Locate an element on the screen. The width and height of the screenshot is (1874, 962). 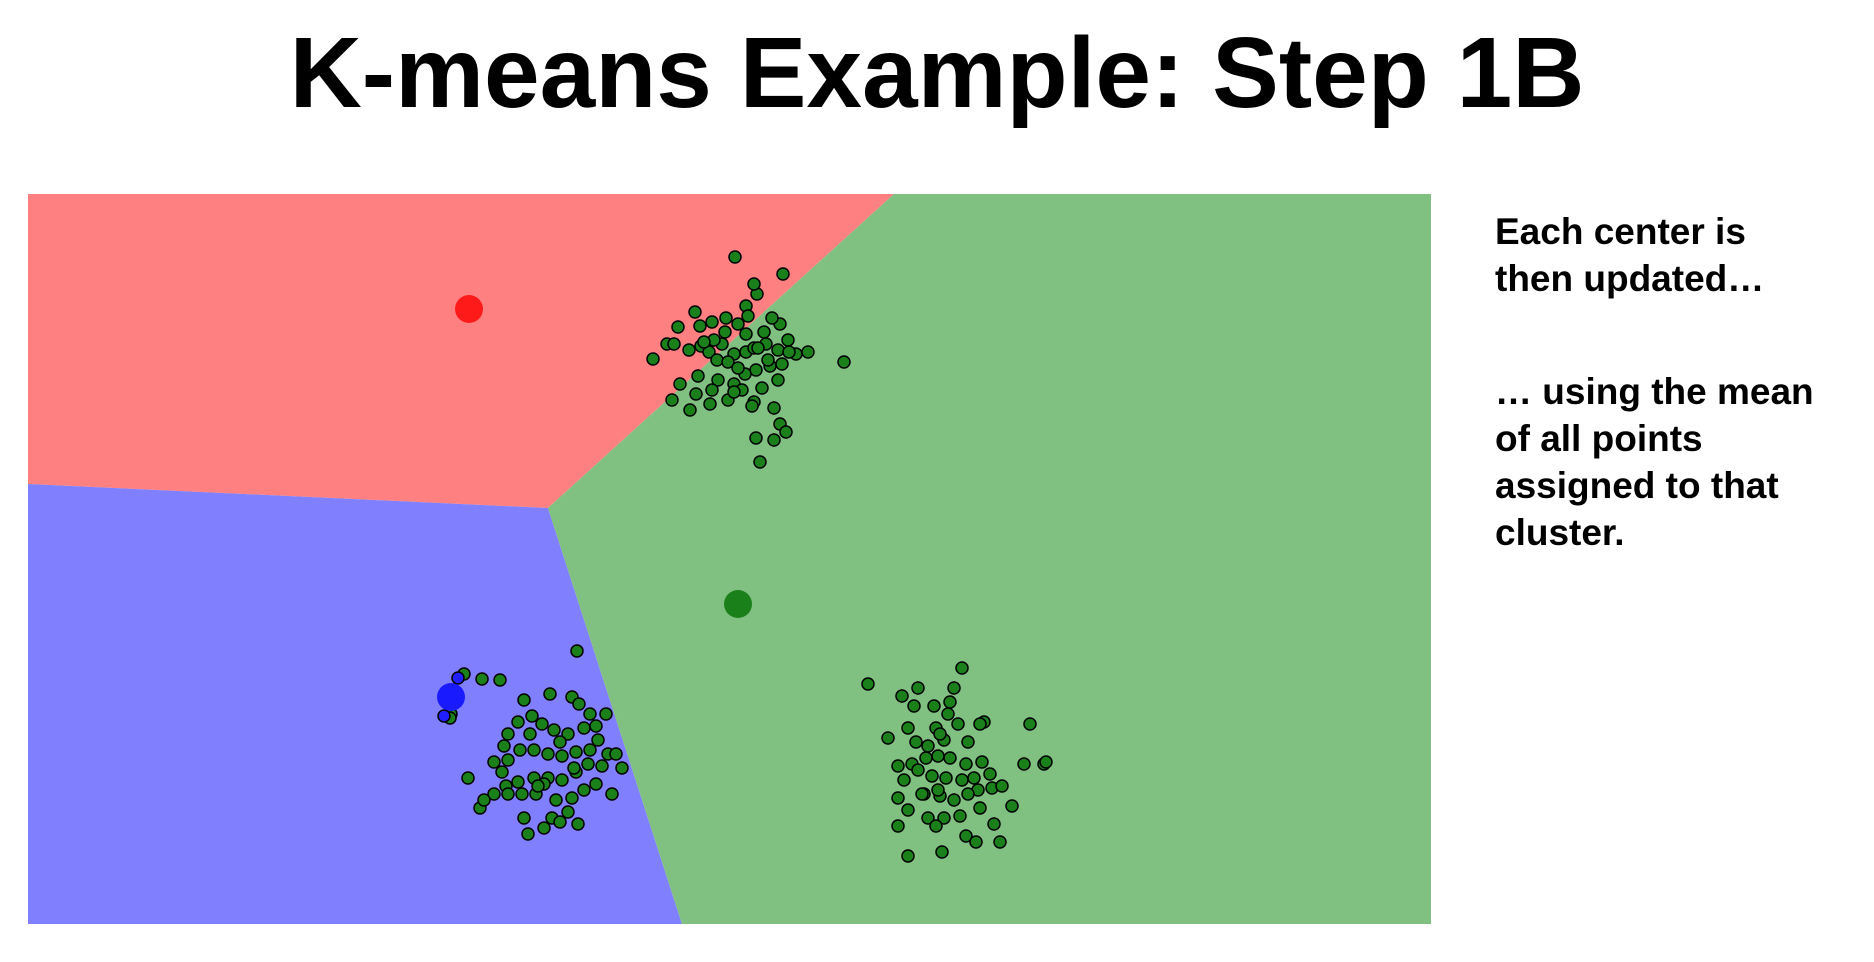
slide-title: K-means Example: Step 1B is located at coordinates (937, 73).